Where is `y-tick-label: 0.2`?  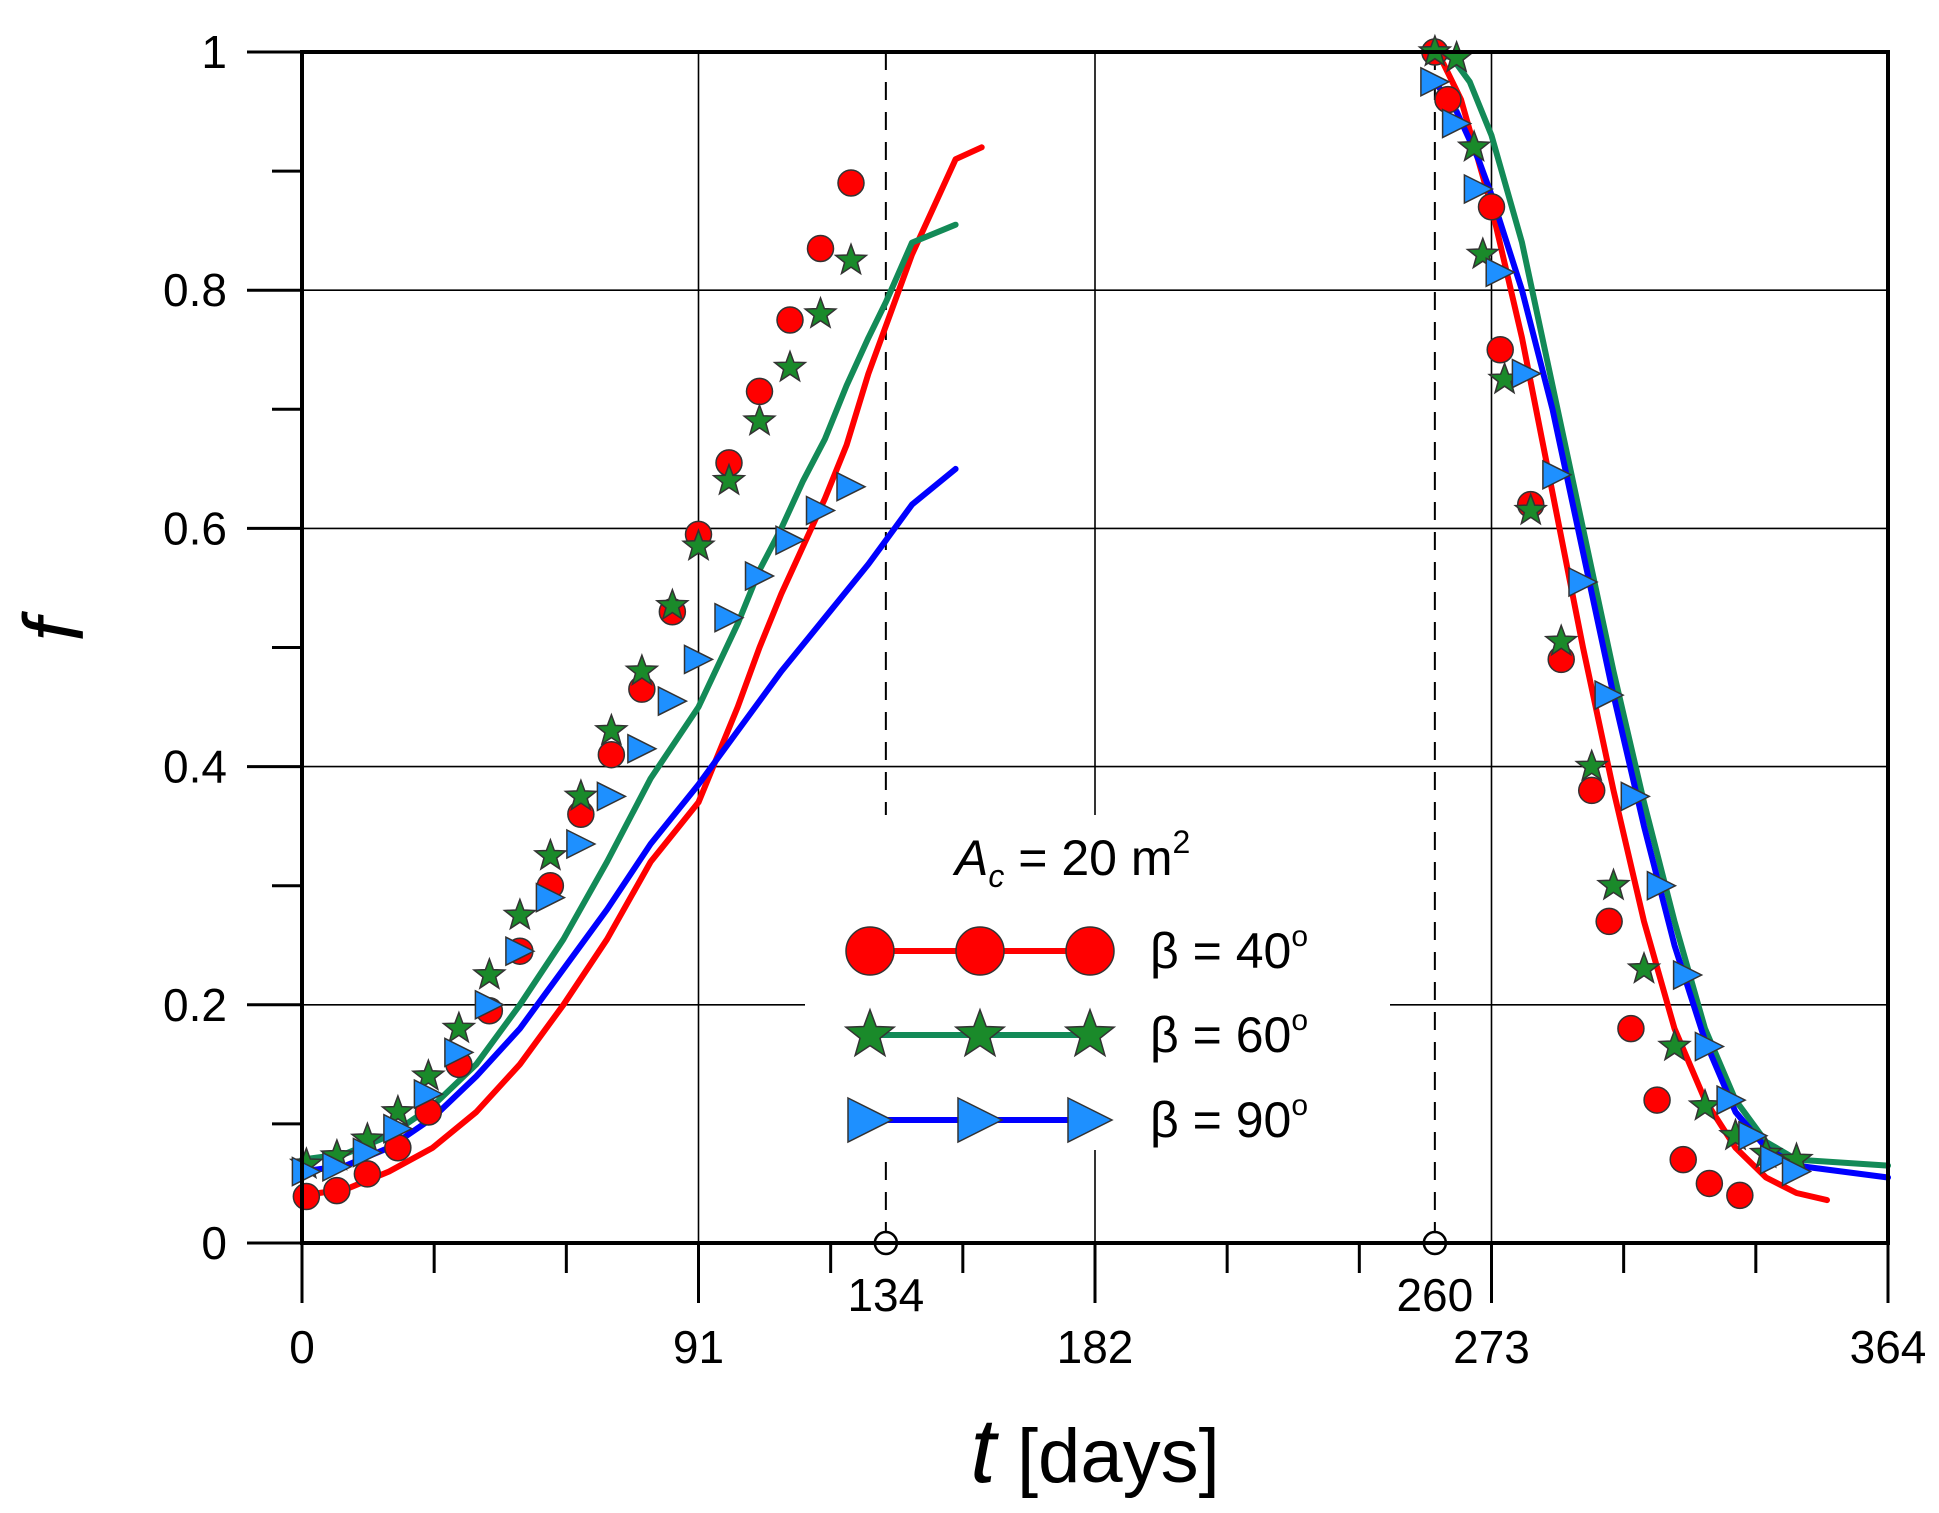
y-tick-label: 0.2 is located at coordinates (195, 1005).